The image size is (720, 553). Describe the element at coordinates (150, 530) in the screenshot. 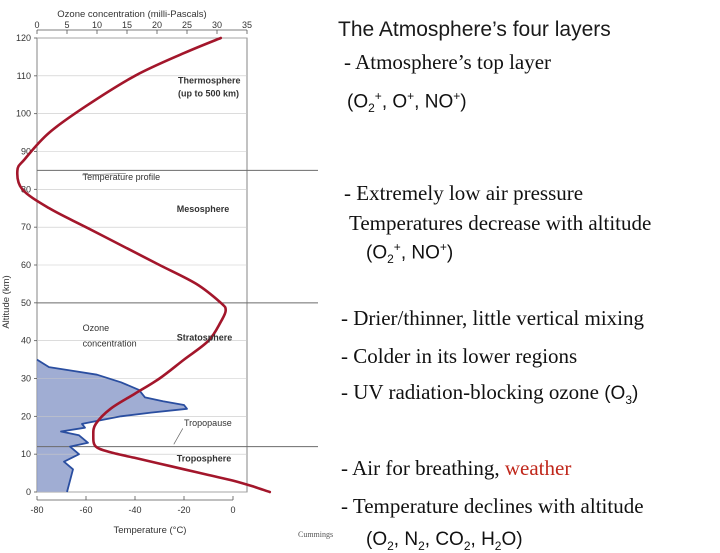

I see `bottom-axis-title: Temperature (°C)` at that location.